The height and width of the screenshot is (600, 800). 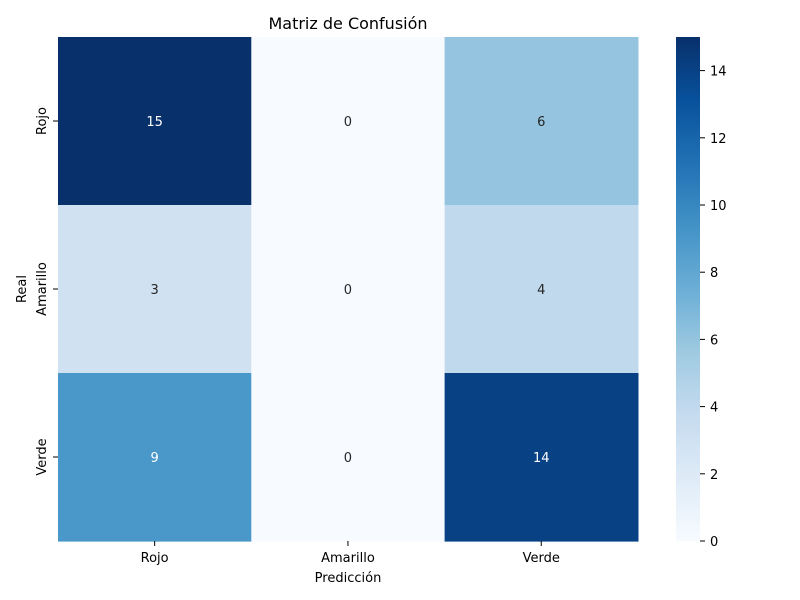 I want to click on x-tick-label: Amarillo, so click(x=348, y=558).